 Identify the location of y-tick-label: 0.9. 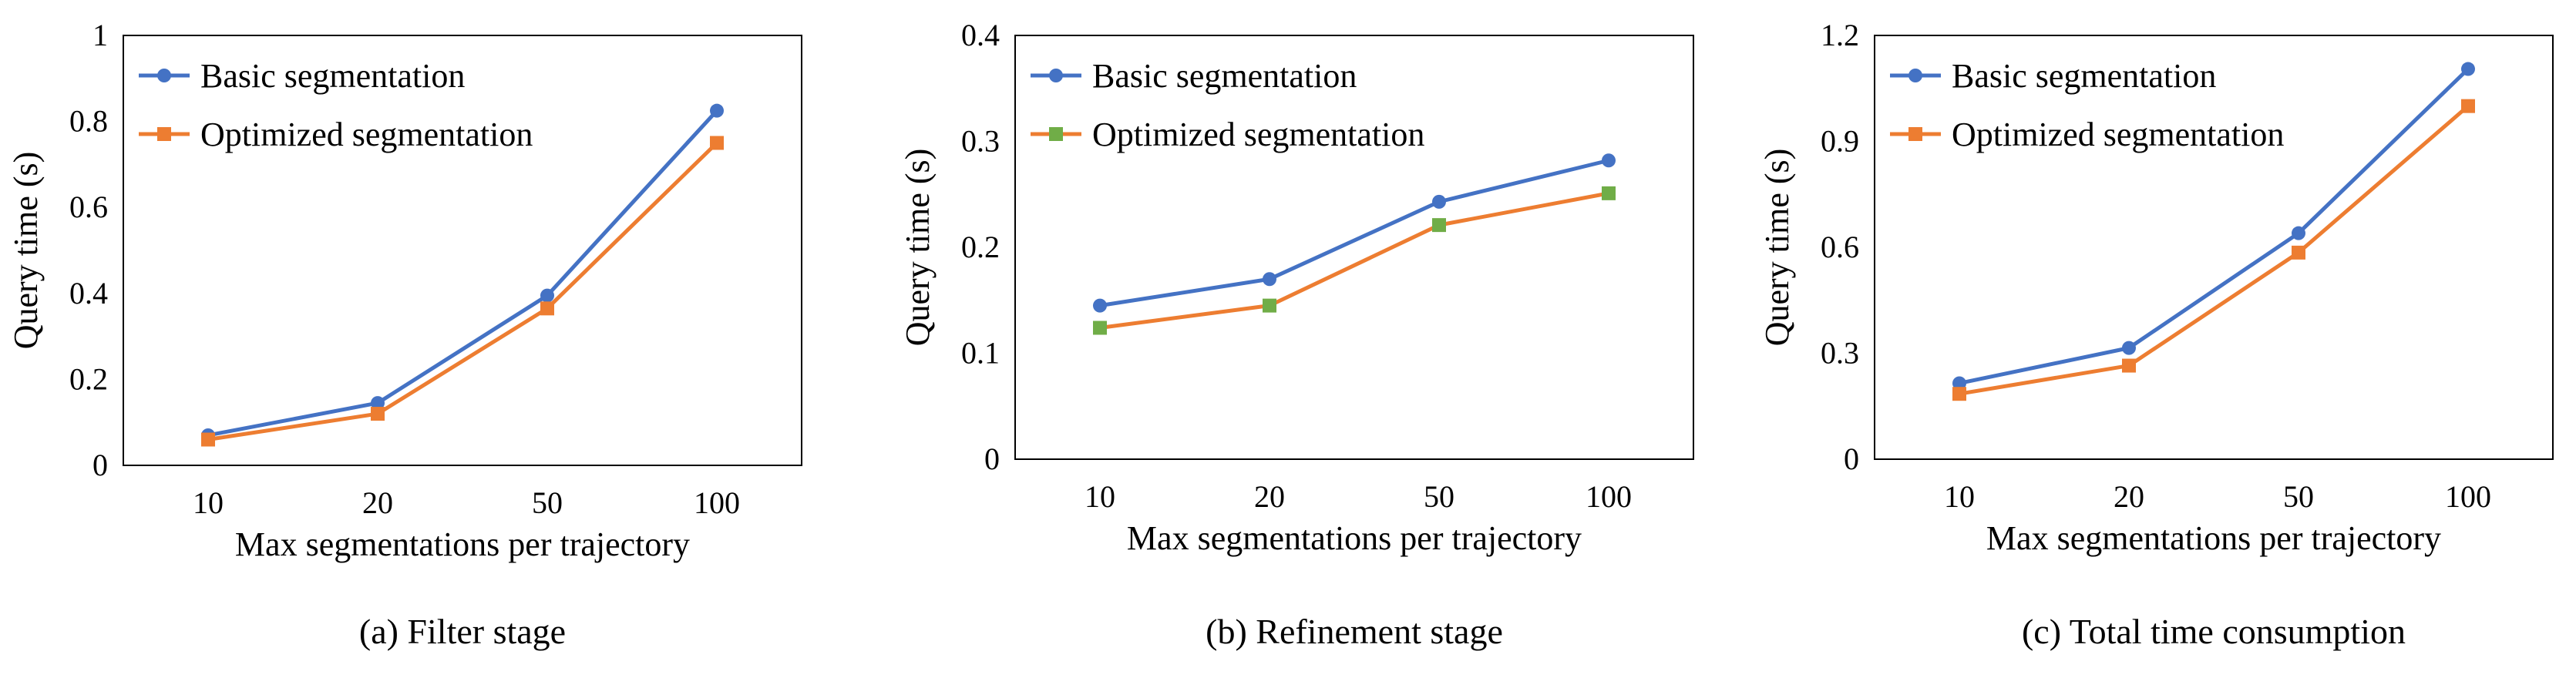
(1840, 142).